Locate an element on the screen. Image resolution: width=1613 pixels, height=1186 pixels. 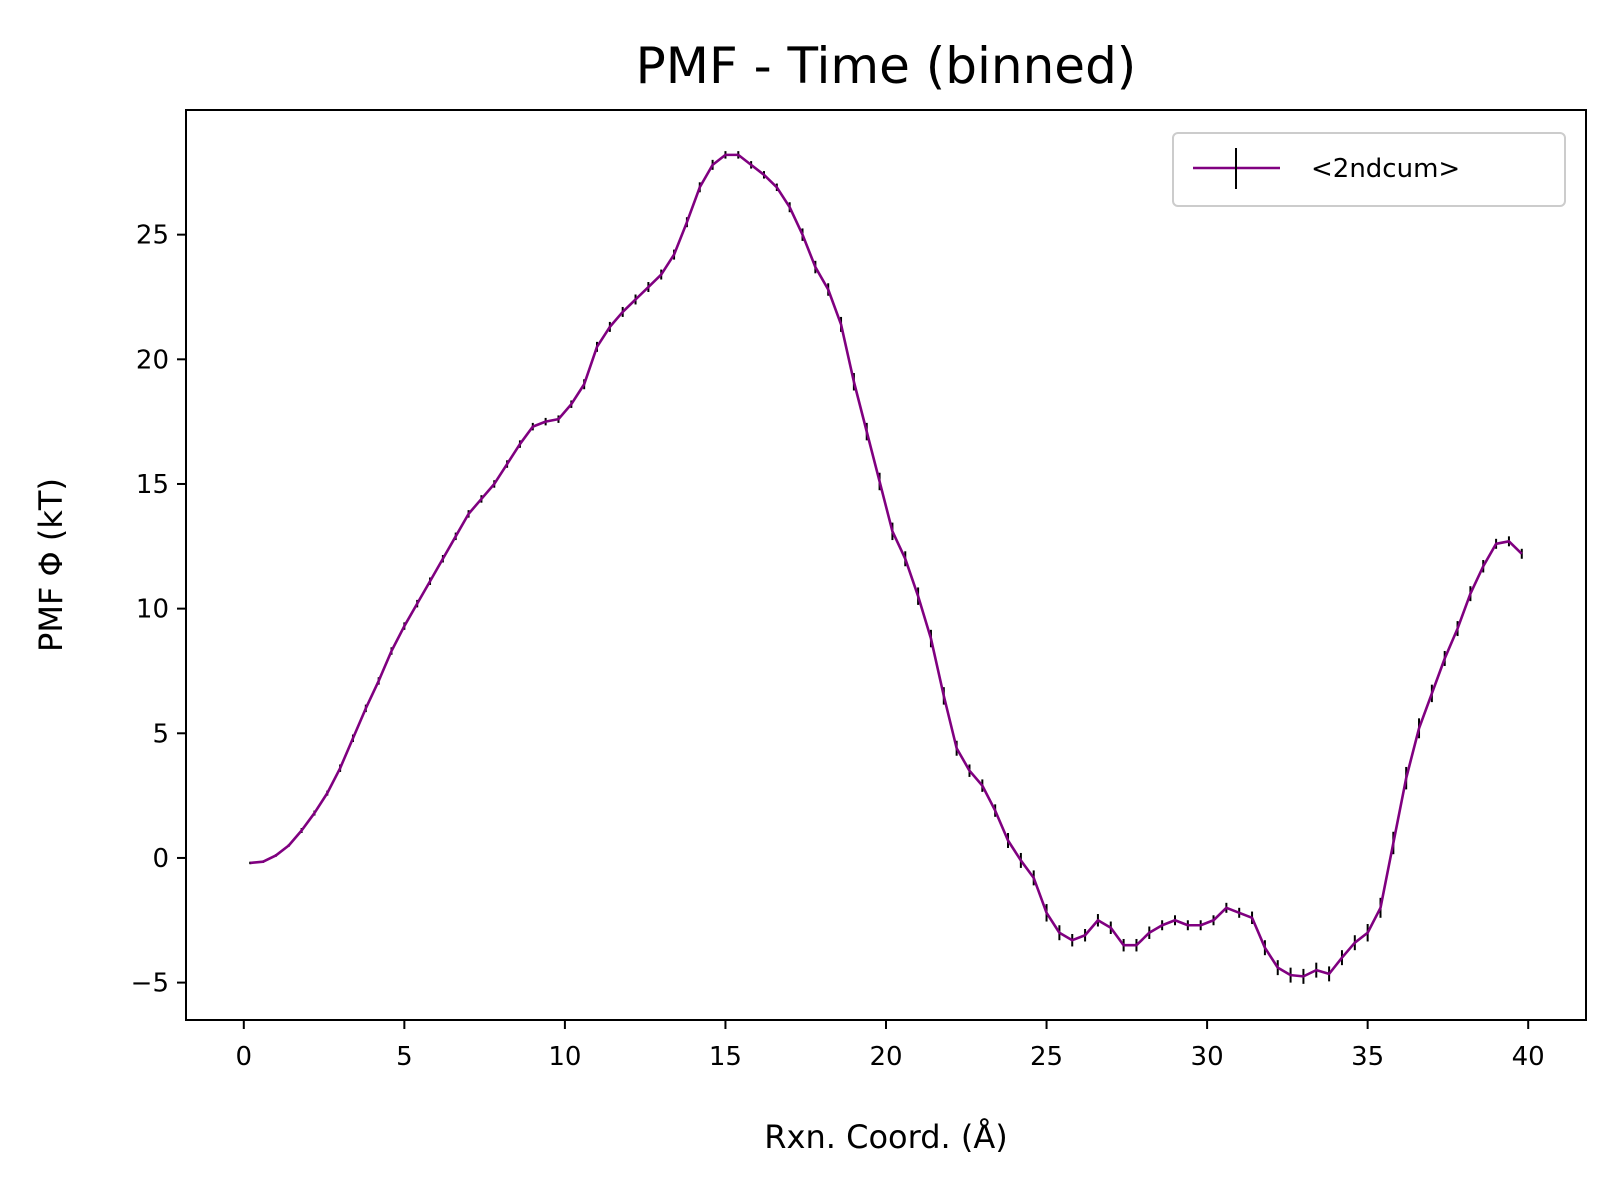
y-tick-label: 10 is located at coordinates (152, 610).